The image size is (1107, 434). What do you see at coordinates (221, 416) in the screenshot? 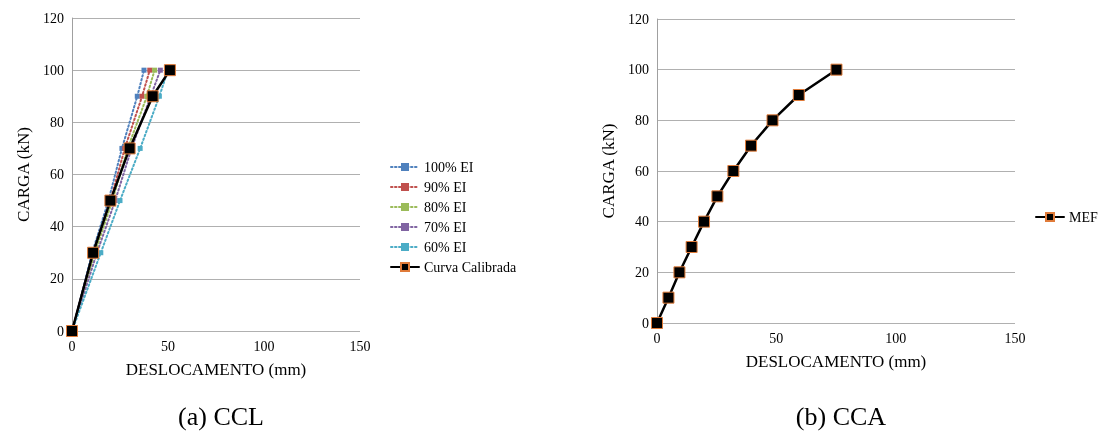
I see `text: (a) CCL` at bounding box center [221, 416].